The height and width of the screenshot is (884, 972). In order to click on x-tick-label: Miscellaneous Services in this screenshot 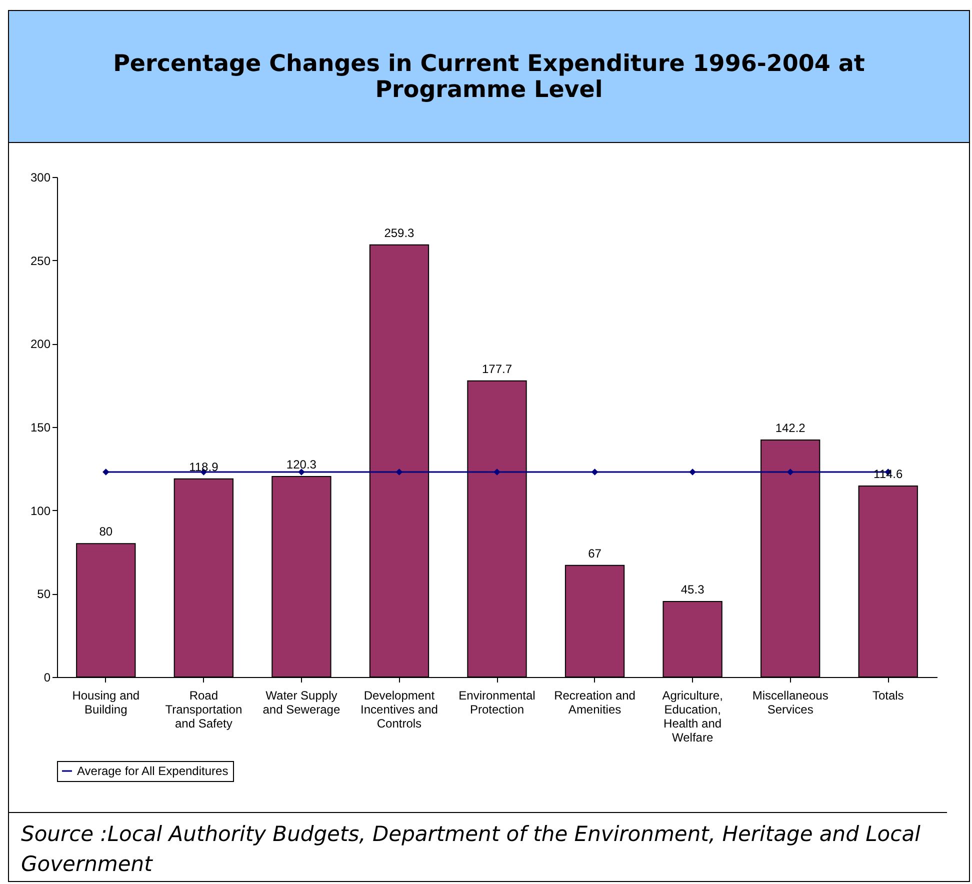, I will do `click(790, 702)`.